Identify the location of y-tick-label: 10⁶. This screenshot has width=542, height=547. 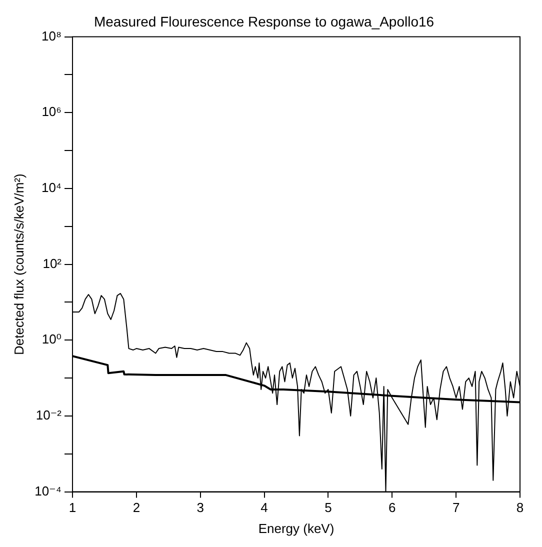
(52, 112).